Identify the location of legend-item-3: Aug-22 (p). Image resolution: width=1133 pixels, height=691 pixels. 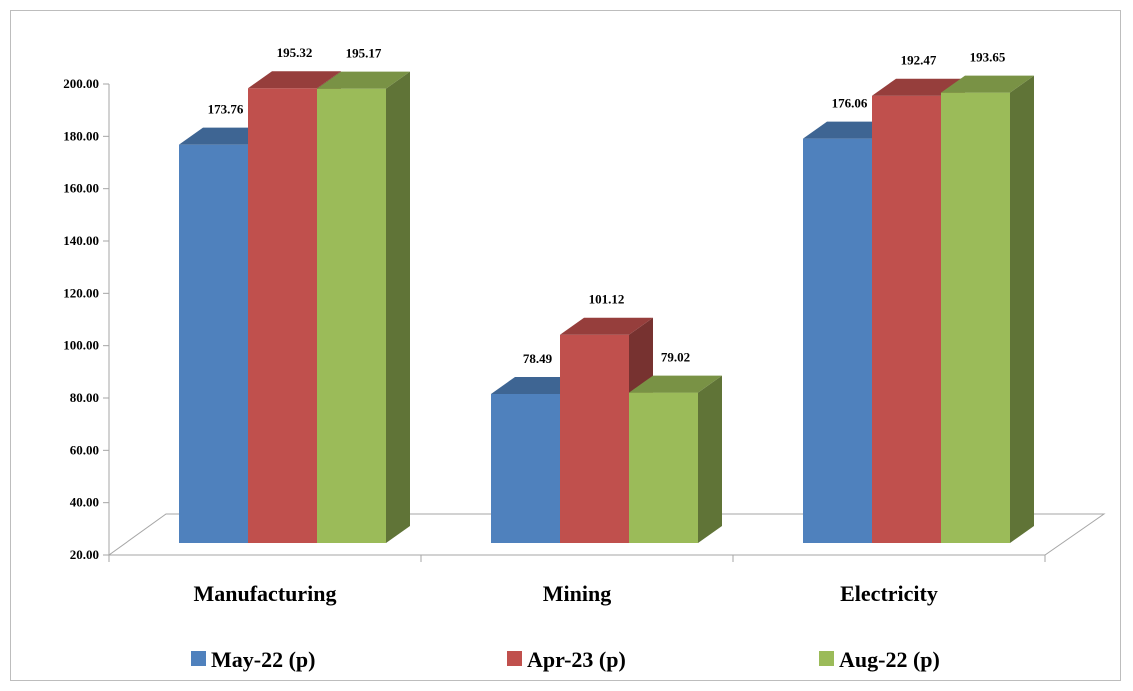
(879, 659).